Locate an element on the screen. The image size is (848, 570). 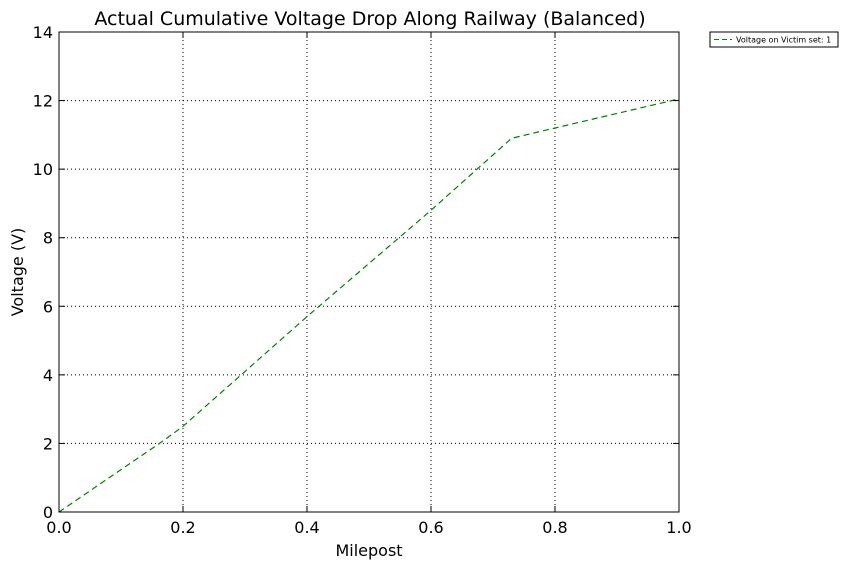
x-tick-label: 0.8 is located at coordinates (554, 527).